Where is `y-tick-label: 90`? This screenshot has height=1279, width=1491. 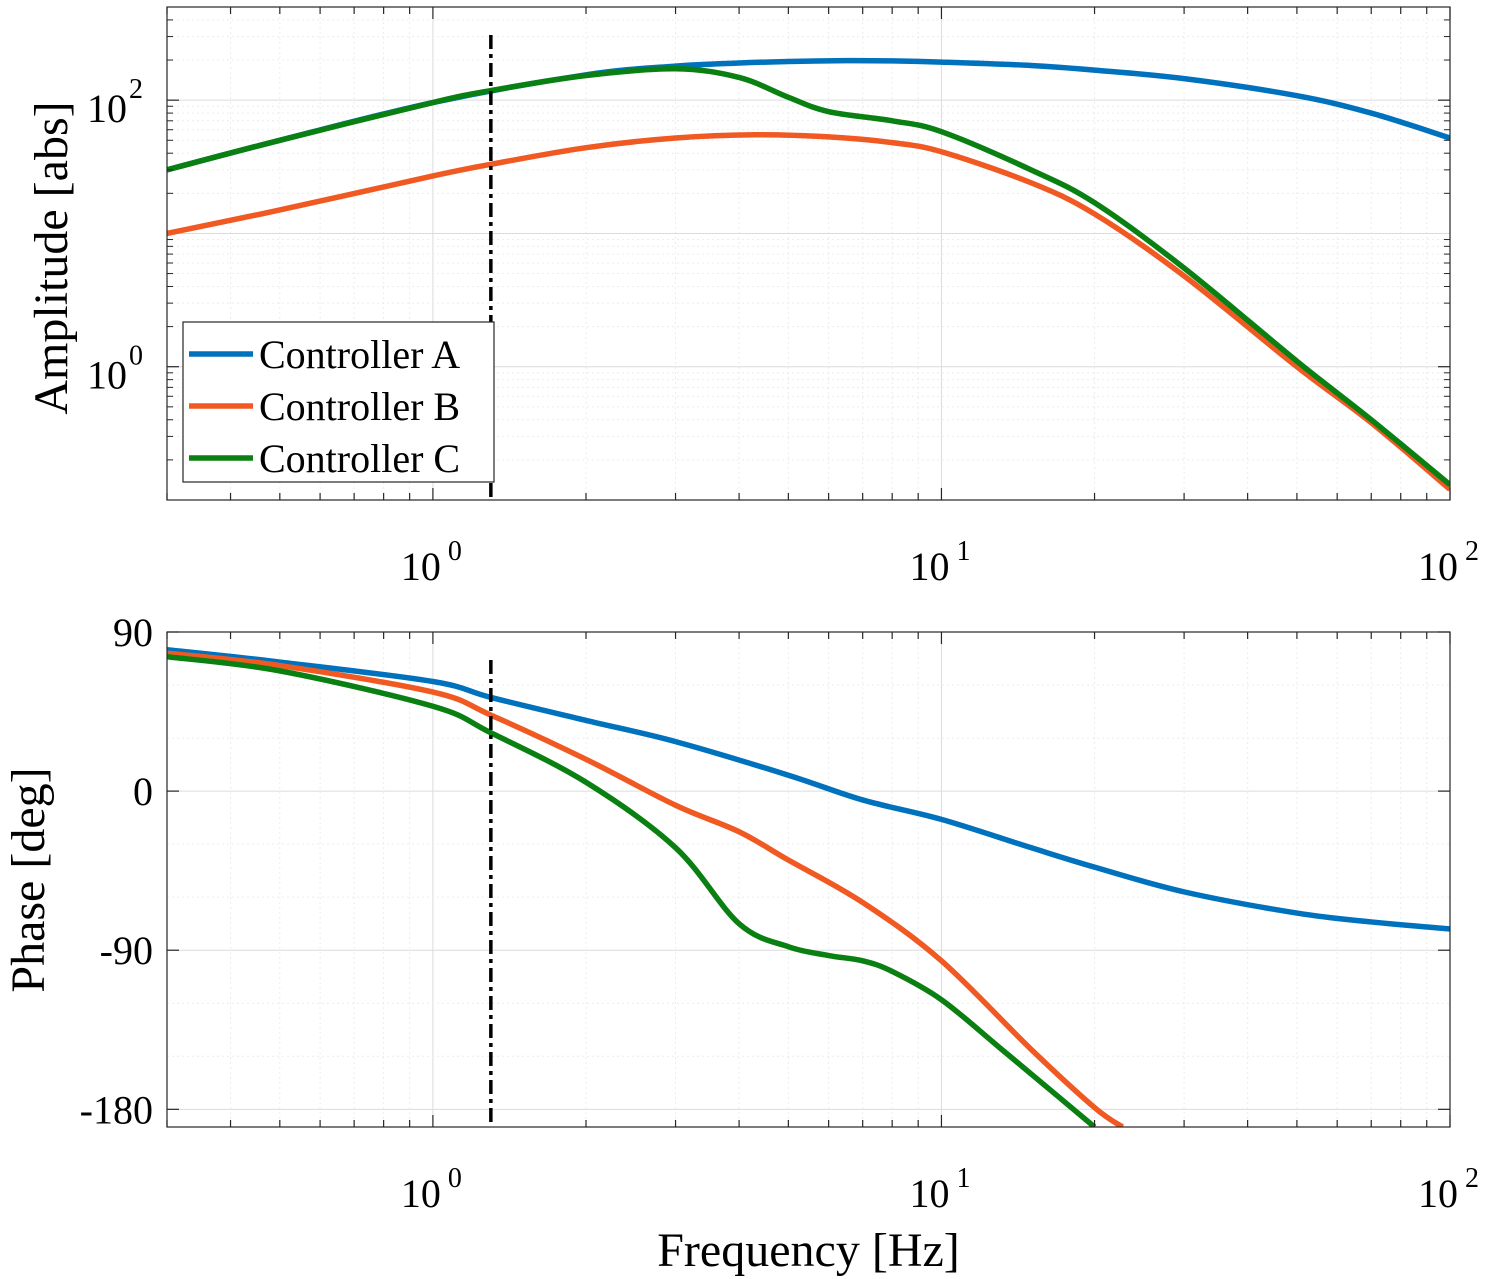
y-tick-label: 90 is located at coordinates (133, 632).